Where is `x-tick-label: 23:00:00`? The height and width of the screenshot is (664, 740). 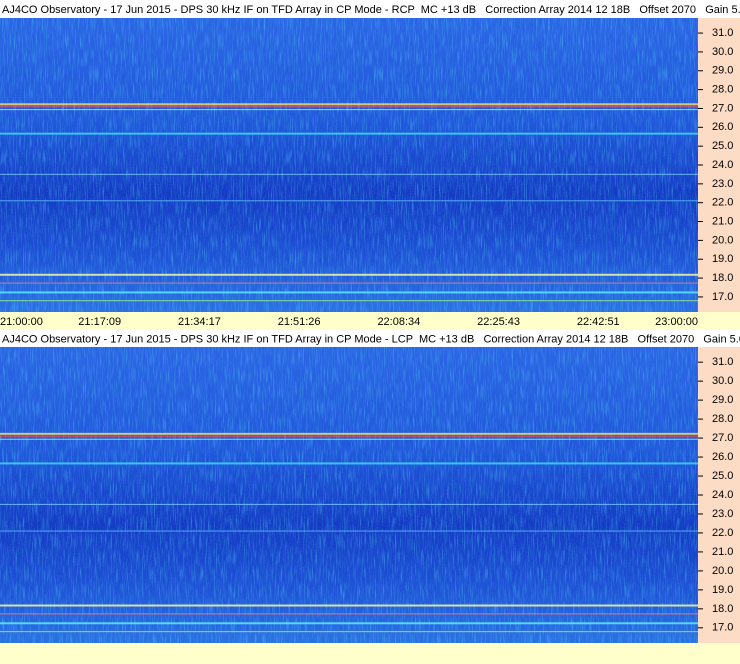 x-tick-label: 23:00:00 is located at coordinates (676, 322).